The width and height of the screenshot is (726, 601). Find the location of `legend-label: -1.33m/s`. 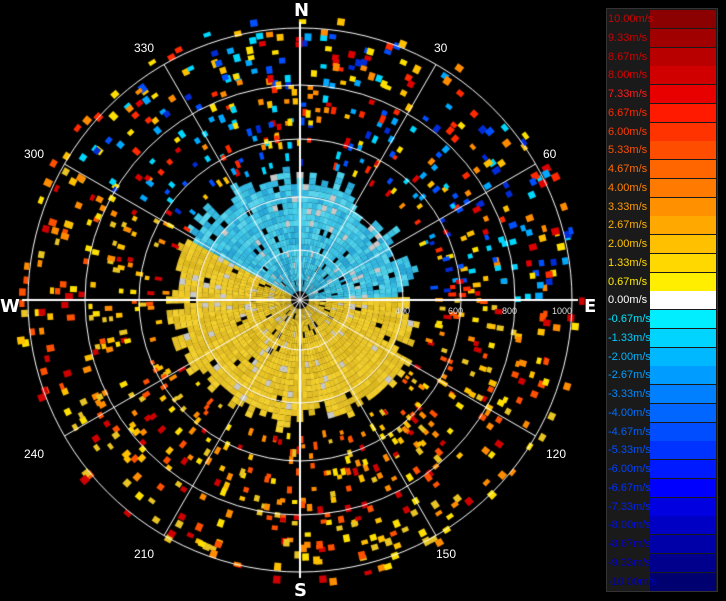

legend-label: -1.33m/s is located at coordinates (629, 337).